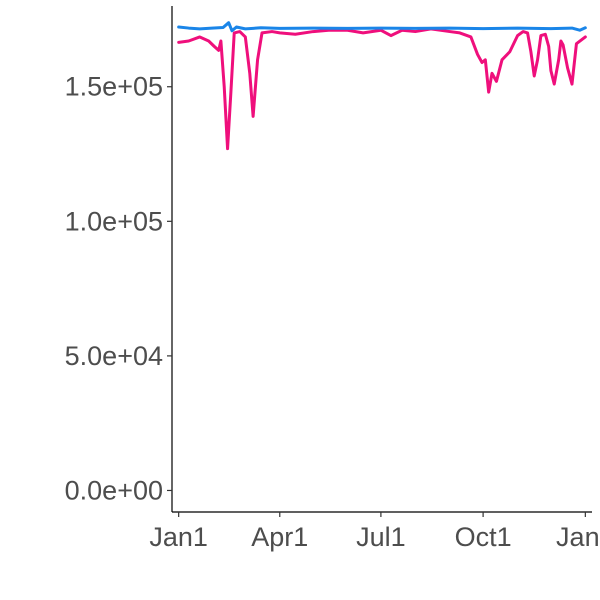 The image size is (600, 600). What do you see at coordinates (118, 289) in the screenshot?
I see `y-axis-ticks: 0.0e+00 5.0e+04 1.0e+05 1.5e+05` at bounding box center [118, 289].